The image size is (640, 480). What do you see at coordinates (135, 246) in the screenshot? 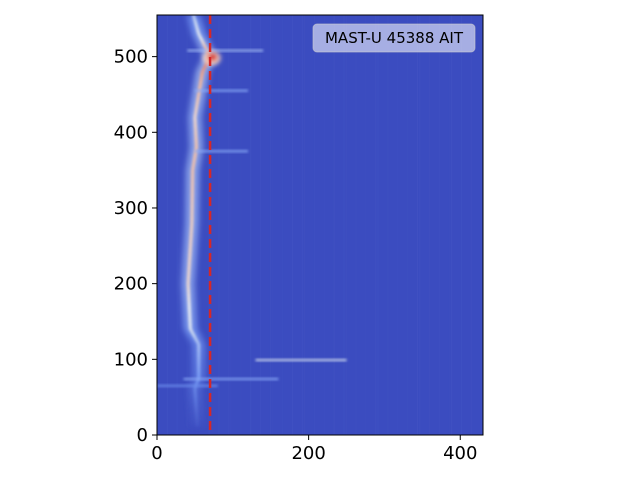
I see `y-axis: 0 100 200 300 400 500` at bounding box center [135, 246].